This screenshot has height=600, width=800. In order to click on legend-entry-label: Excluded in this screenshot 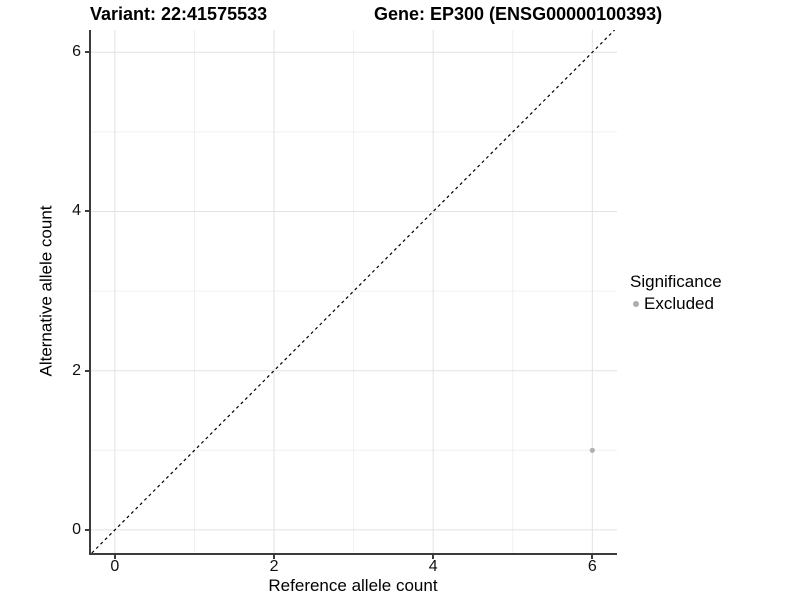, I will do `click(679, 303)`.